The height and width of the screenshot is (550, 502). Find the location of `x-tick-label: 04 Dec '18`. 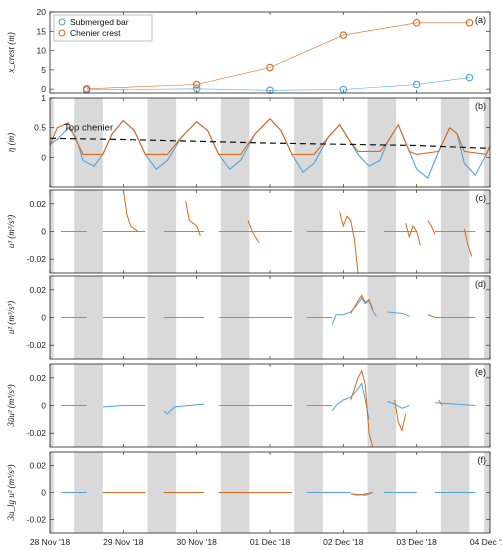

x-tick-label: 04 Dec '18 is located at coordinates (486, 542).